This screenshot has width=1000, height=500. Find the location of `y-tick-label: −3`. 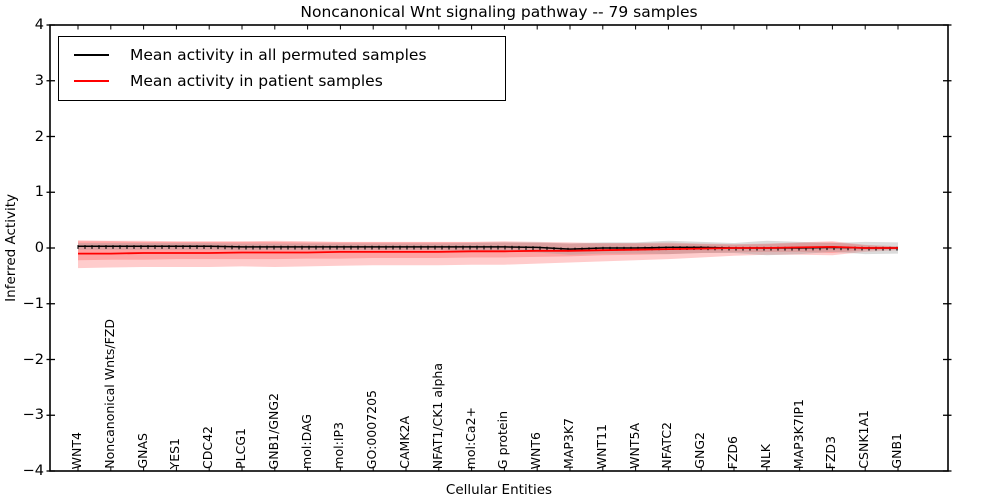

y-tick-label: −3 is located at coordinates (33, 415).